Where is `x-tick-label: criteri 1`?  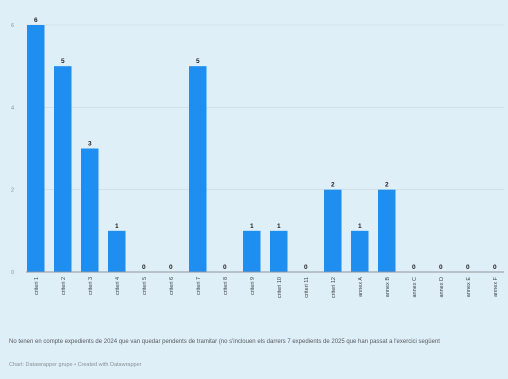 x-tick-label: criteri 1 is located at coordinates (37, 286).